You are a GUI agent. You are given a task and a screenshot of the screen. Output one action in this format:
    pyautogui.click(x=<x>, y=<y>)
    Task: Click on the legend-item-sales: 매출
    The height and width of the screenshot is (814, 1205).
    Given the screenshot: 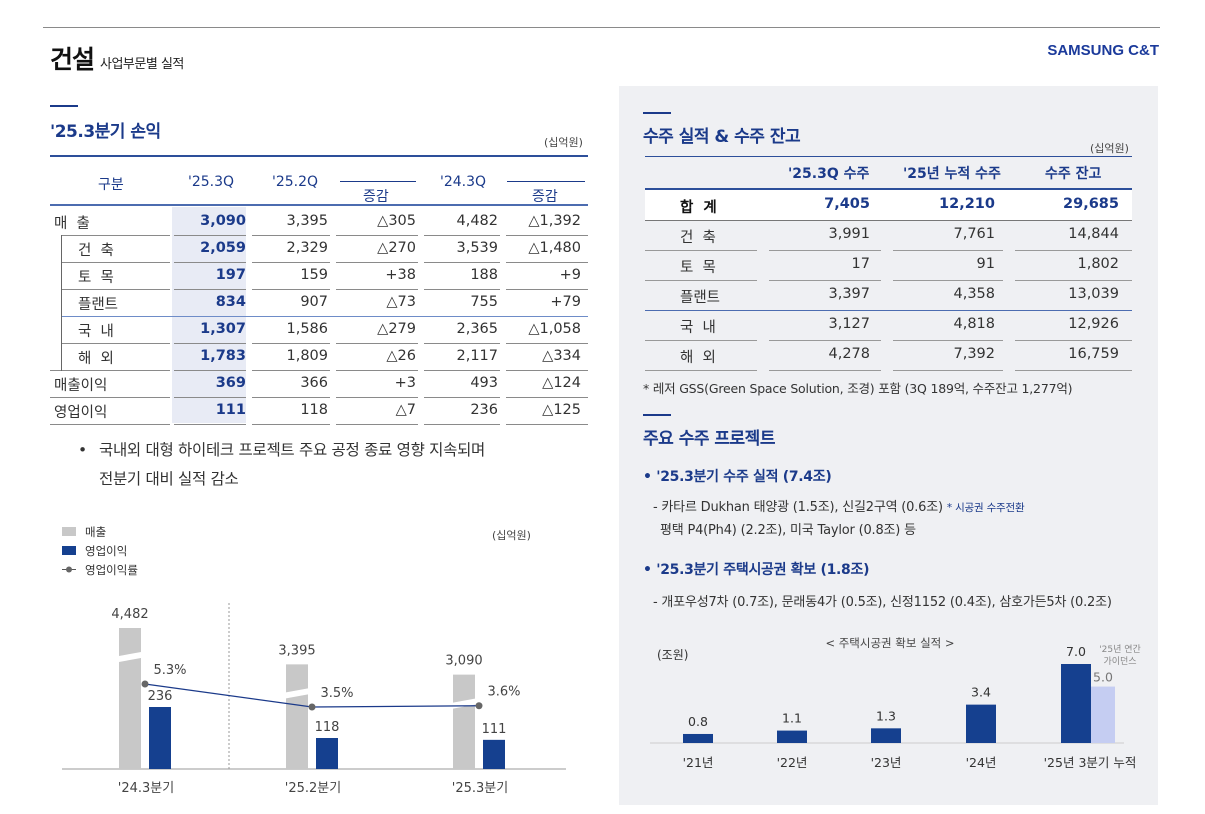 What is the action you would take?
    pyautogui.click(x=100, y=531)
    